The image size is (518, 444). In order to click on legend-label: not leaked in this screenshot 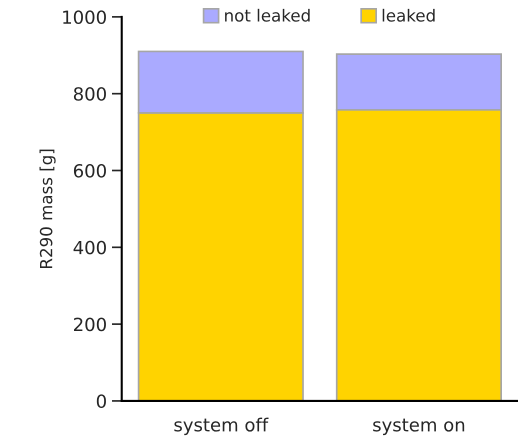, I will do `click(267, 15)`.